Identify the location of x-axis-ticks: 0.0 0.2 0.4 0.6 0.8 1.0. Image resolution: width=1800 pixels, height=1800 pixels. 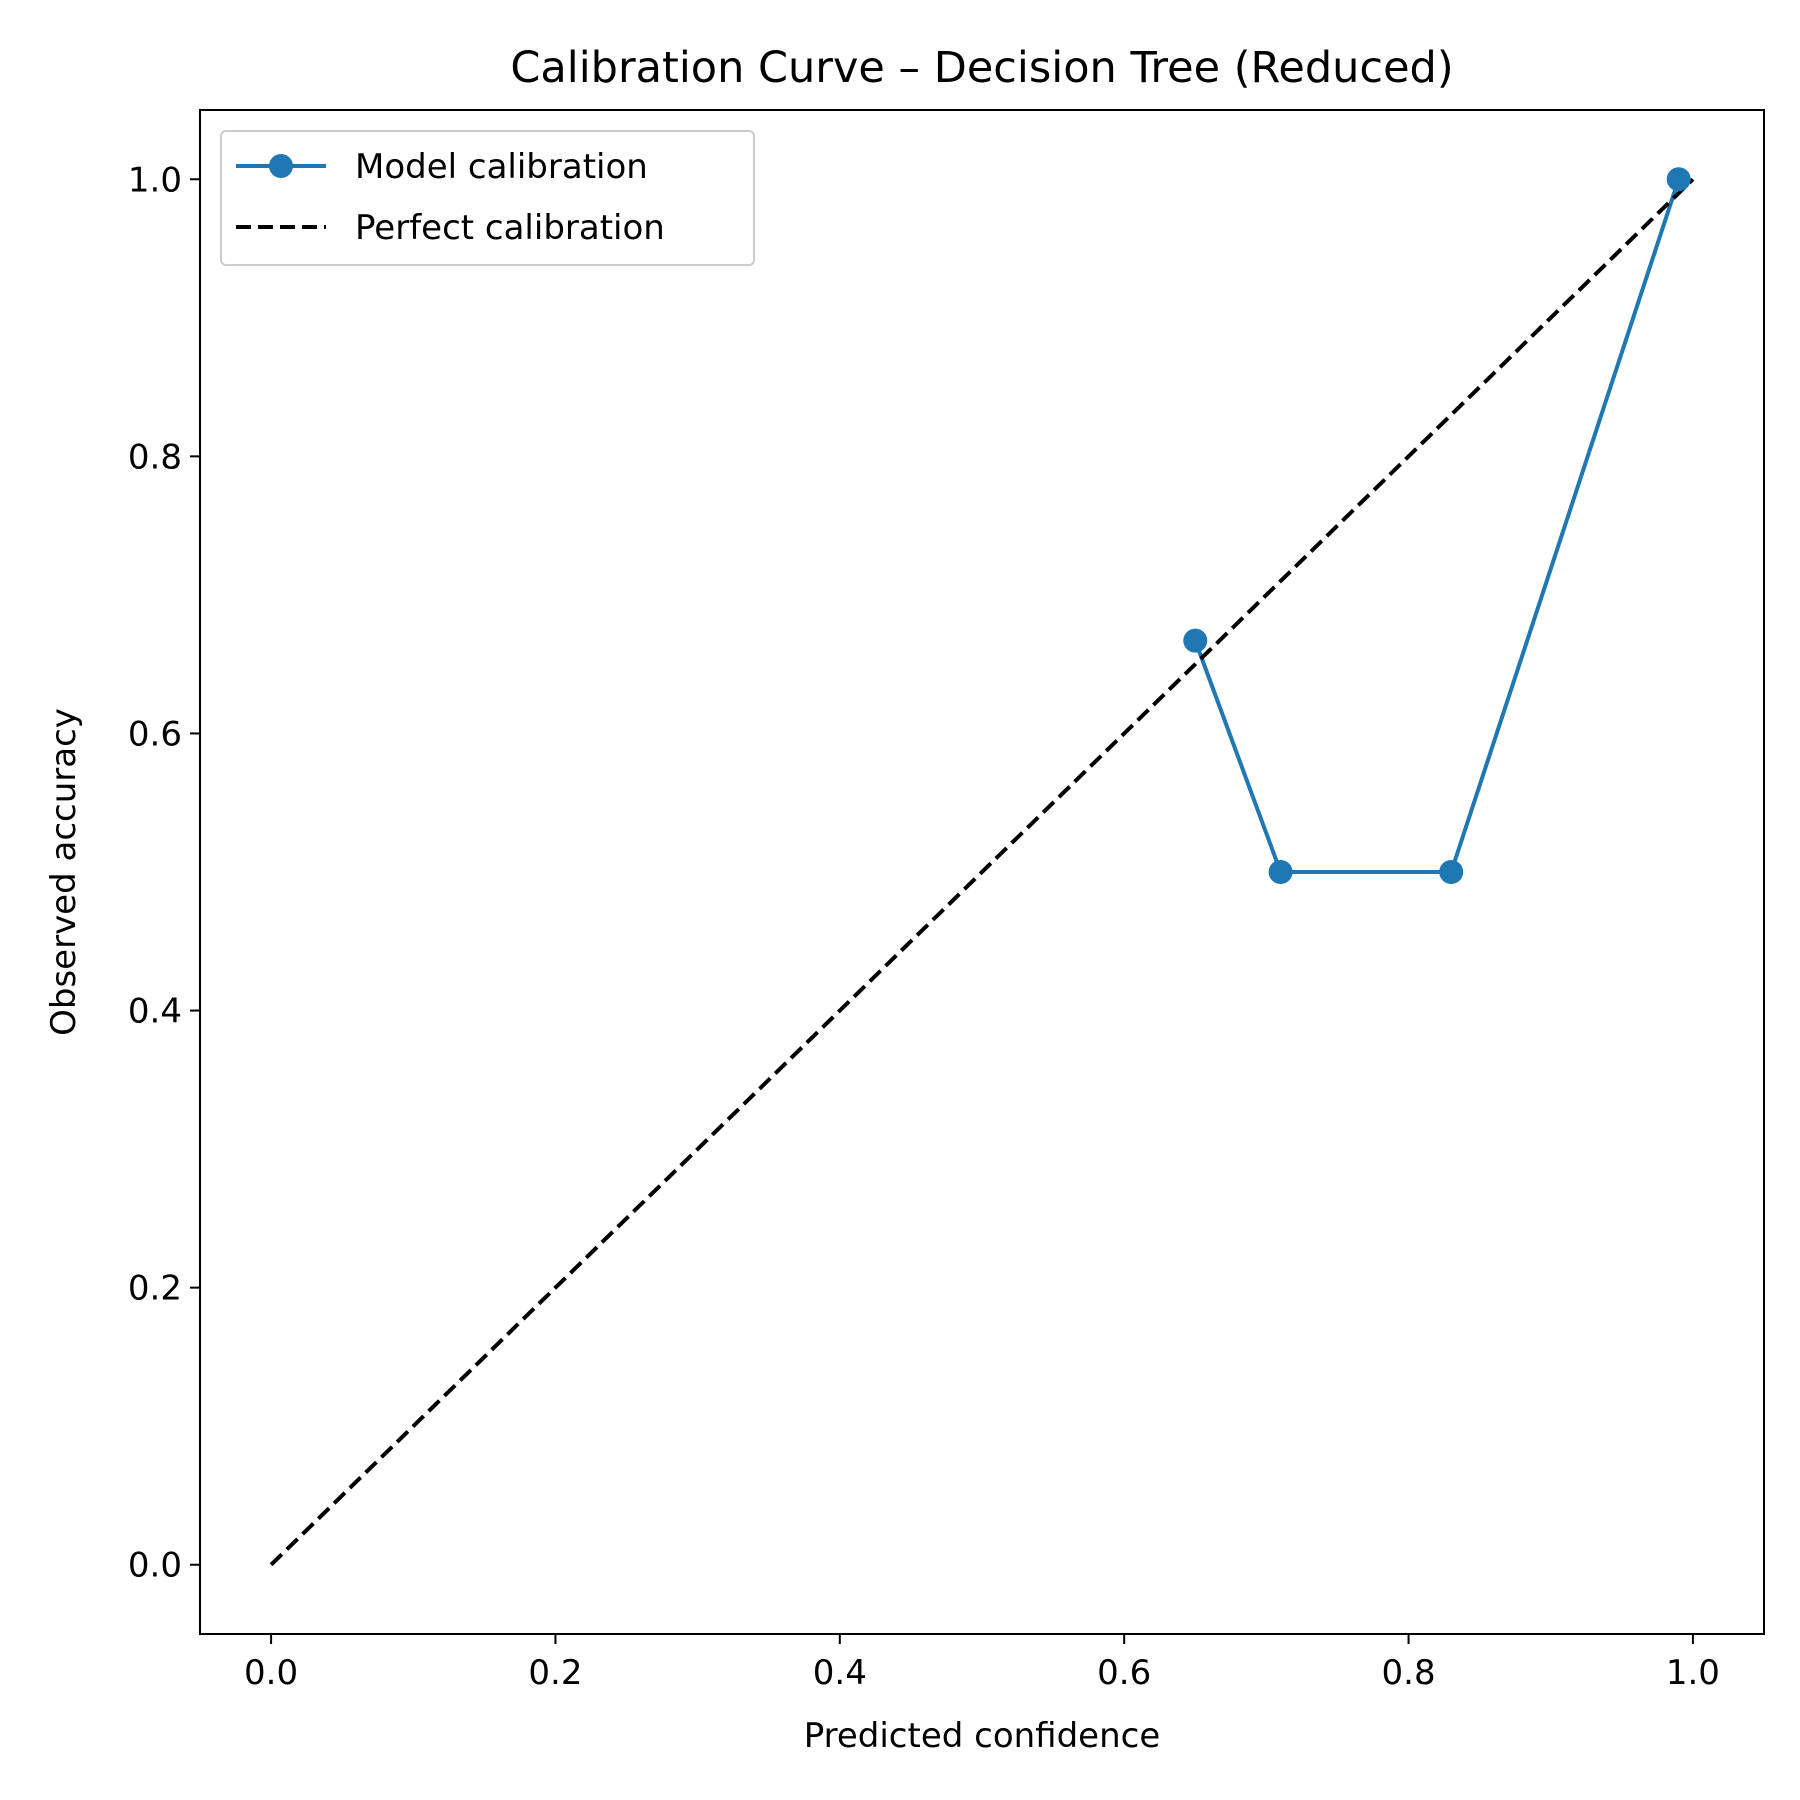
(982, 1663).